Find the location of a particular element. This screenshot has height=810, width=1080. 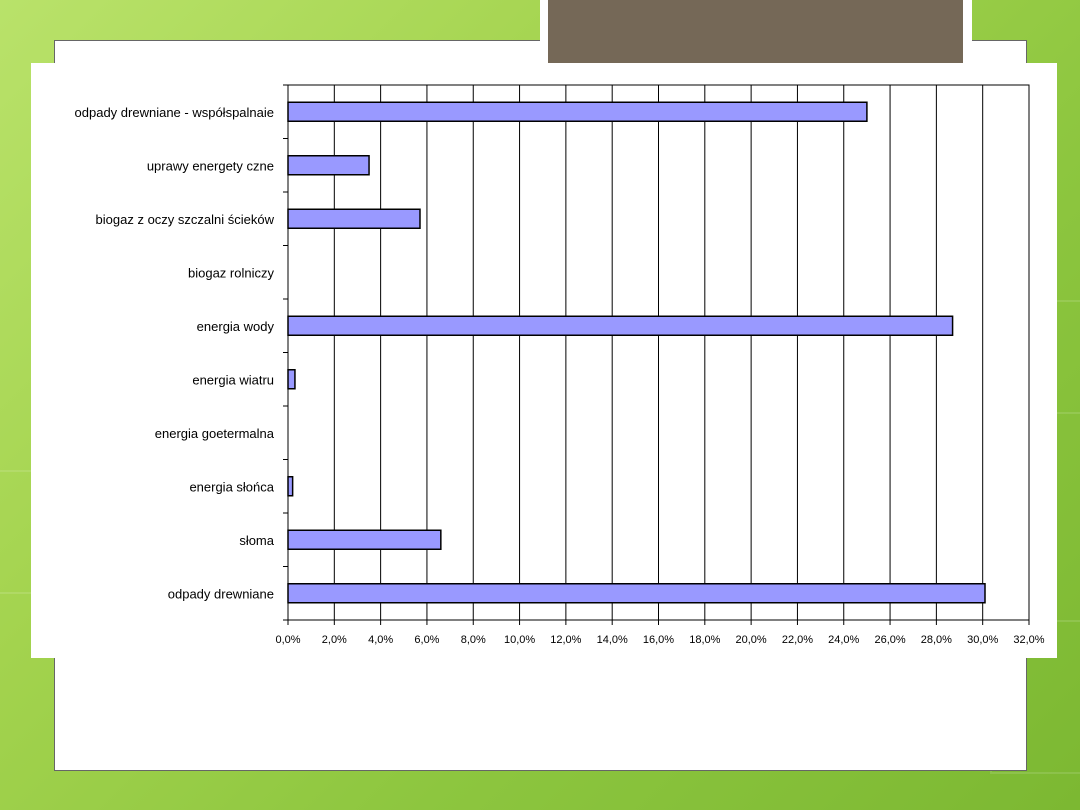

category-label: energia wody is located at coordinates (236, 326).